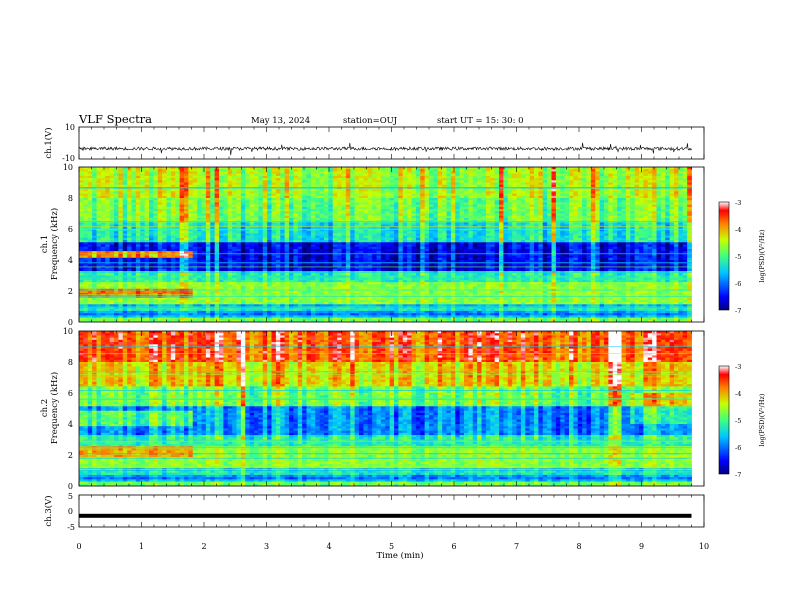 The height and width of the screenshot is (612, 792). What do you see at coordinates (676, 197) in the screenshot?
I see `spectrogram-cell-1-1956` at bounding box center [676, 197].